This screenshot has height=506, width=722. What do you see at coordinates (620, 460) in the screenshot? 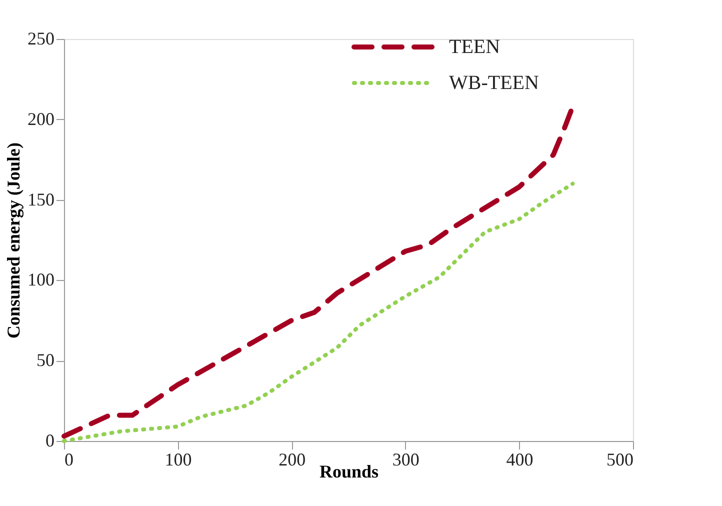
I see `x-tick-label: 500` at bounding box center [620, 460].